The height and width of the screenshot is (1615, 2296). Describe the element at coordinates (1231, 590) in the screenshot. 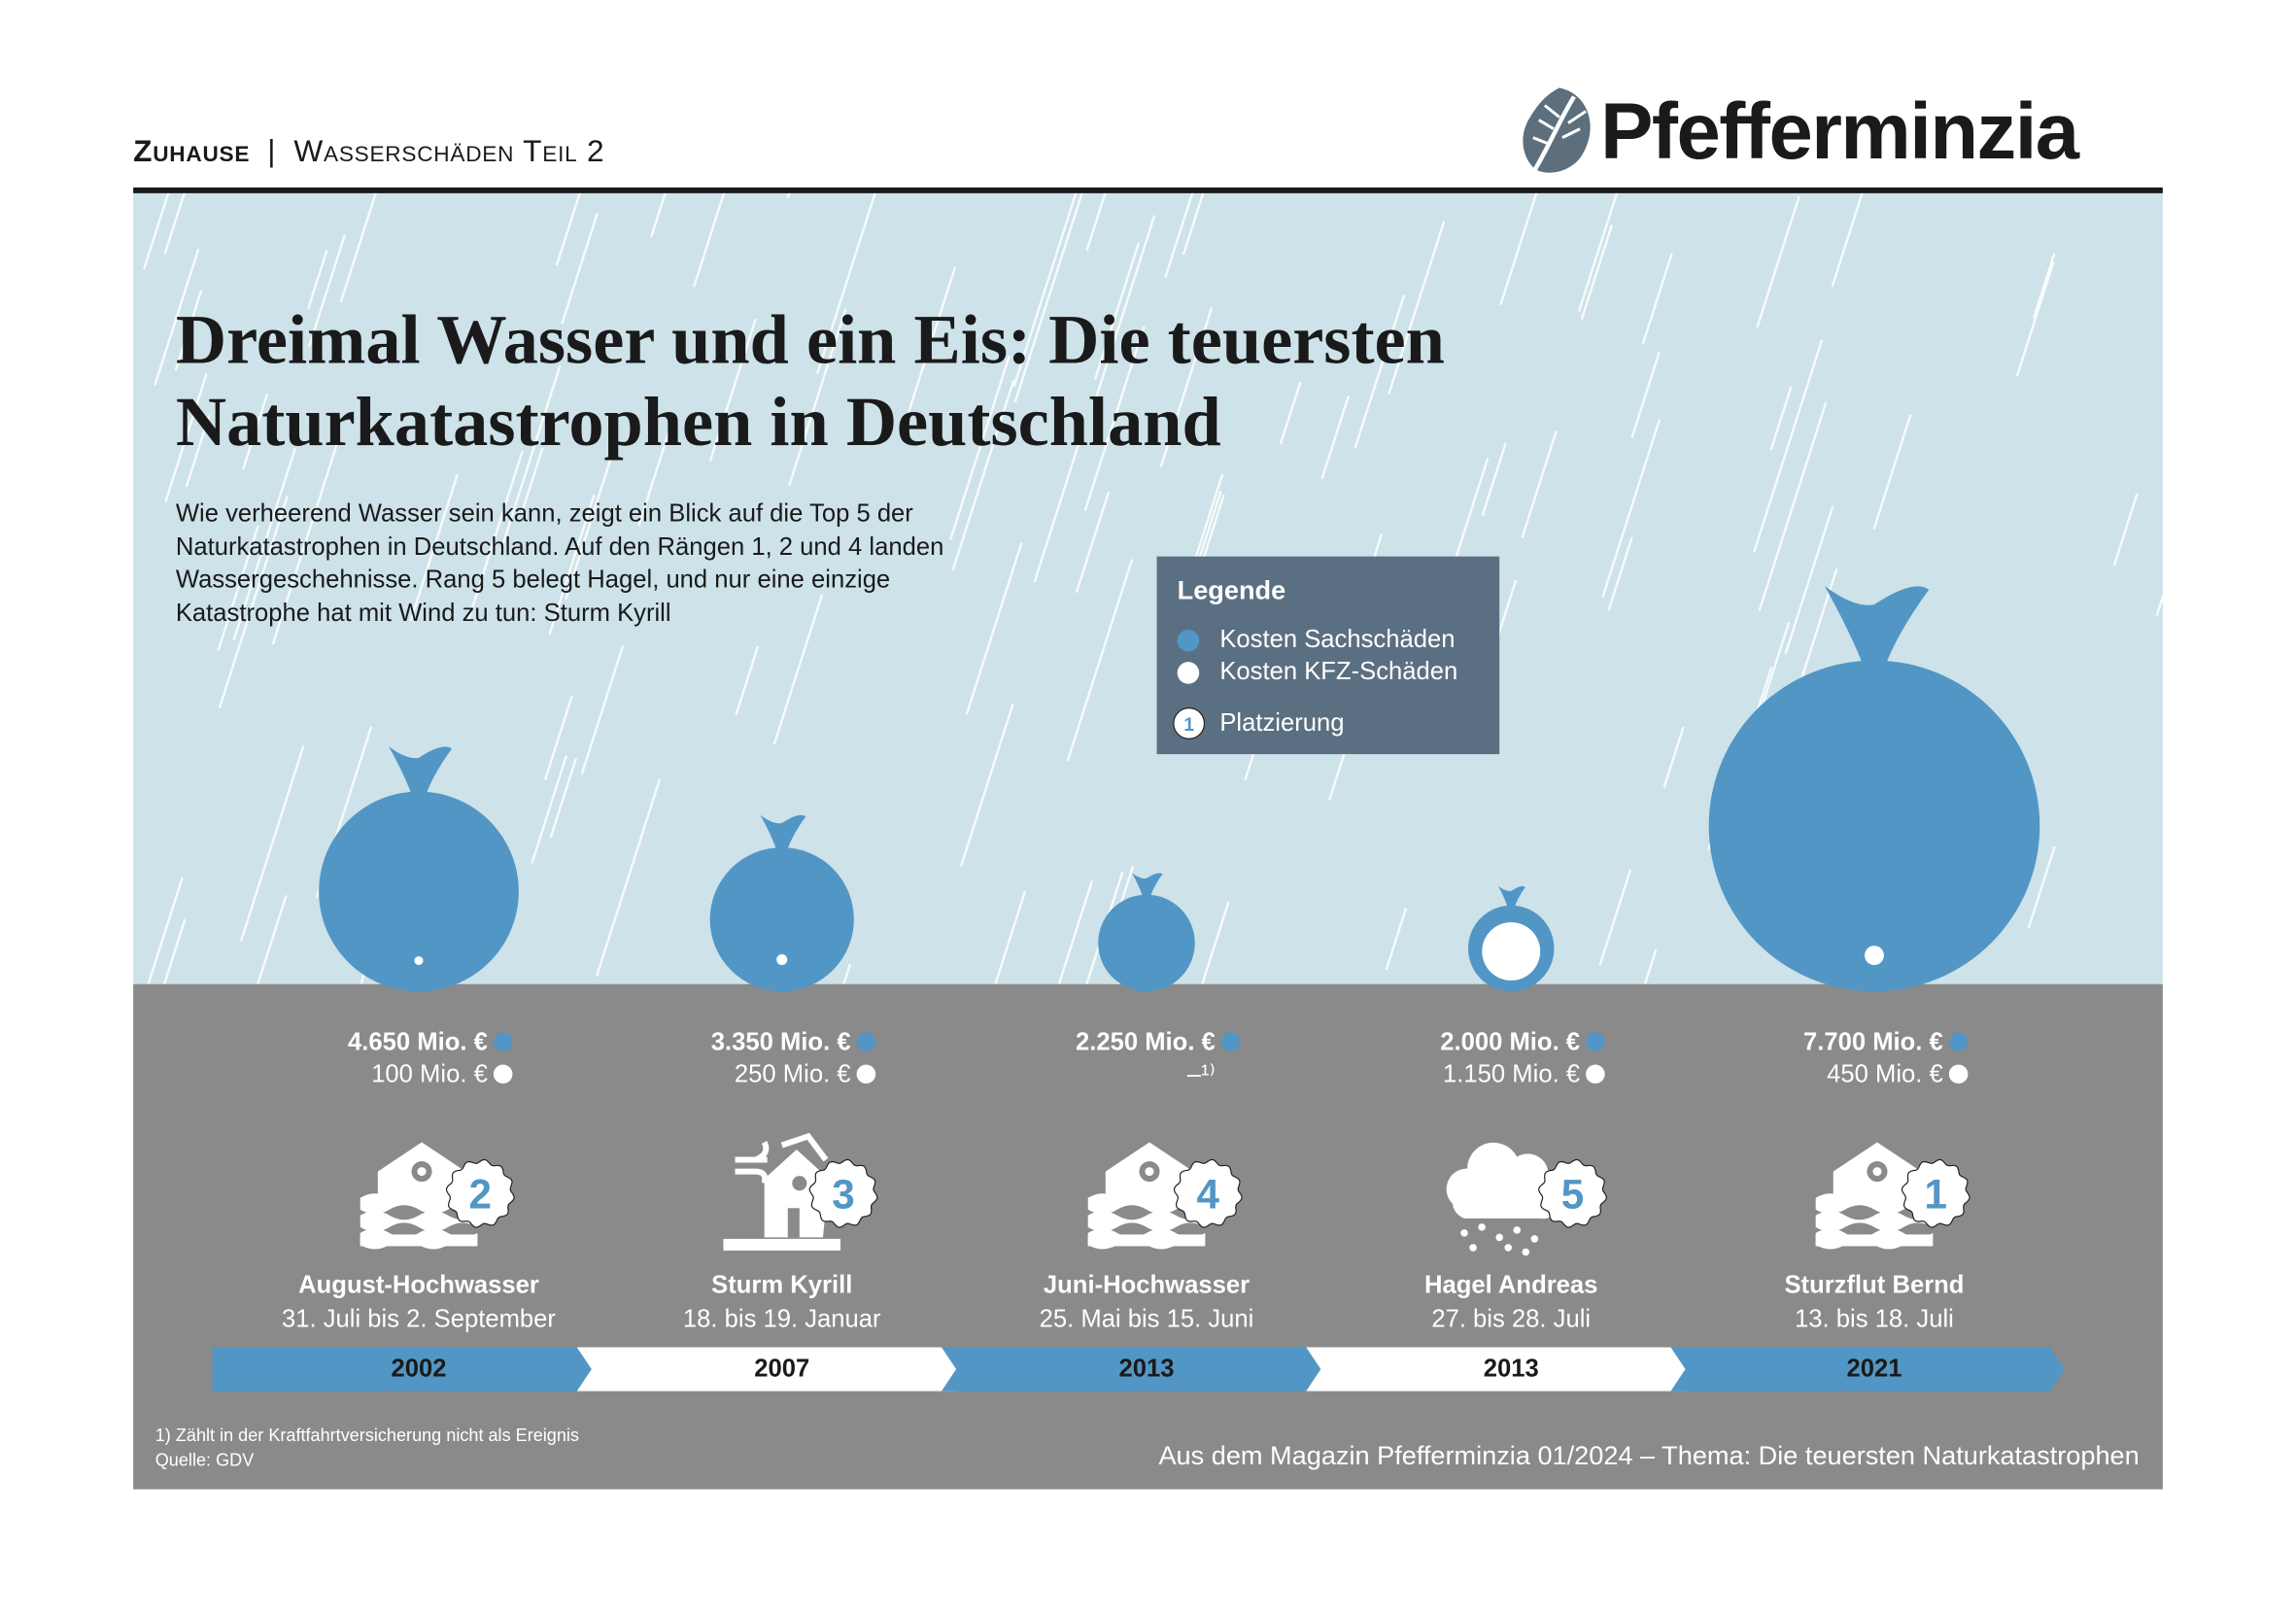

I see `legend-title: Legende` at that location.